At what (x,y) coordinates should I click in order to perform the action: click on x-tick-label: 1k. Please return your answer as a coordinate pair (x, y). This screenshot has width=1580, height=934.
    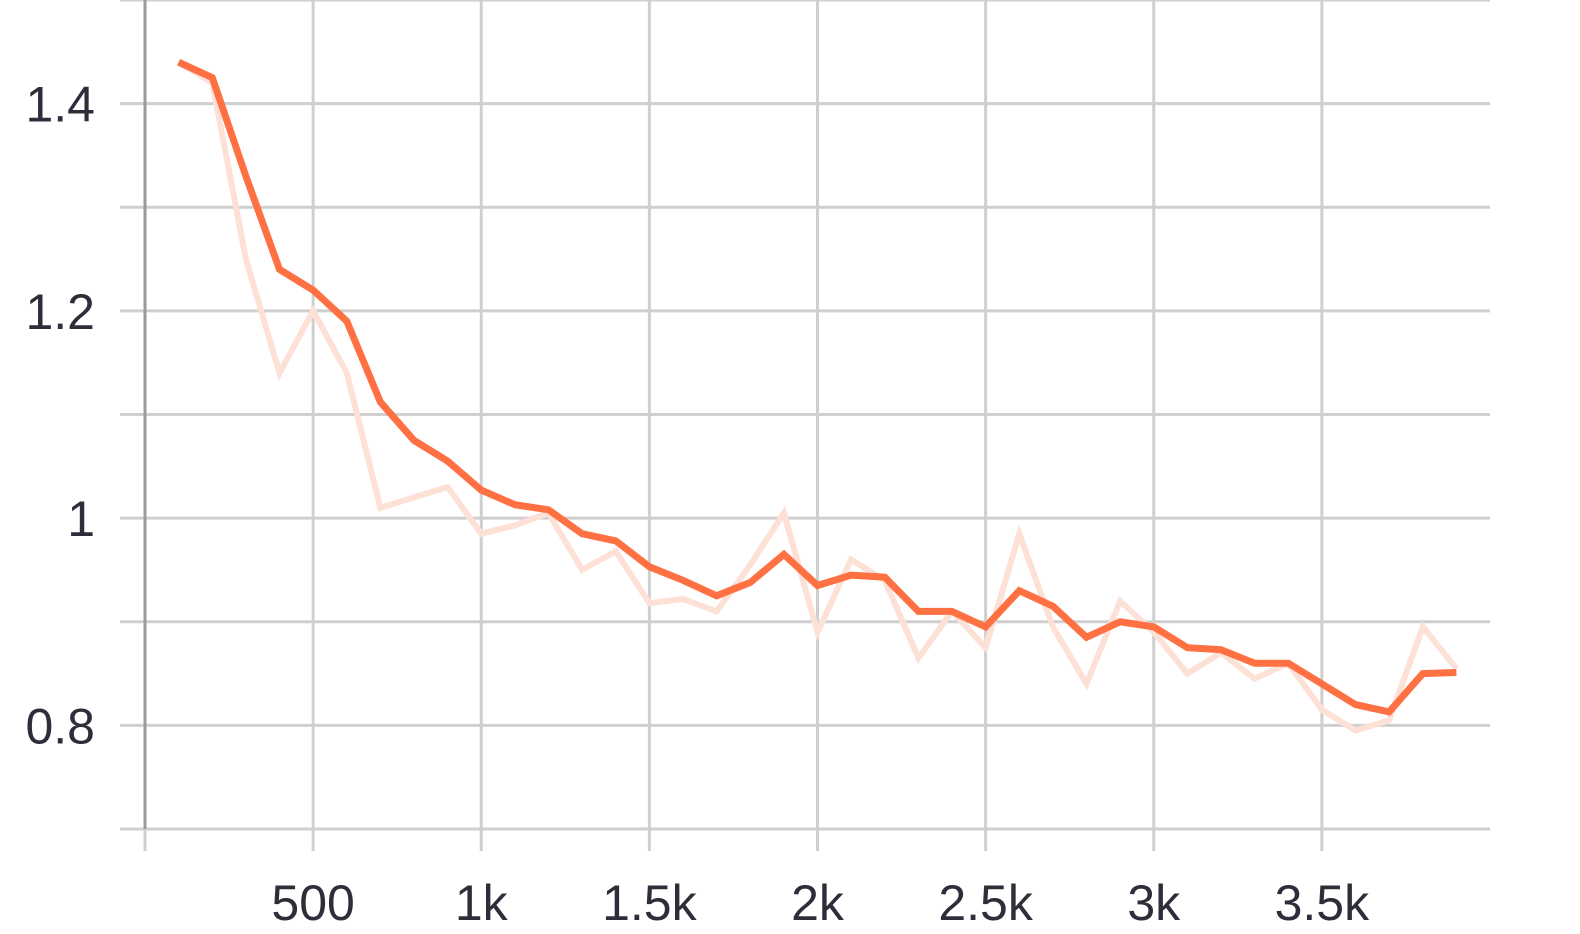
    Looking at the image, I should click on (482, 903).